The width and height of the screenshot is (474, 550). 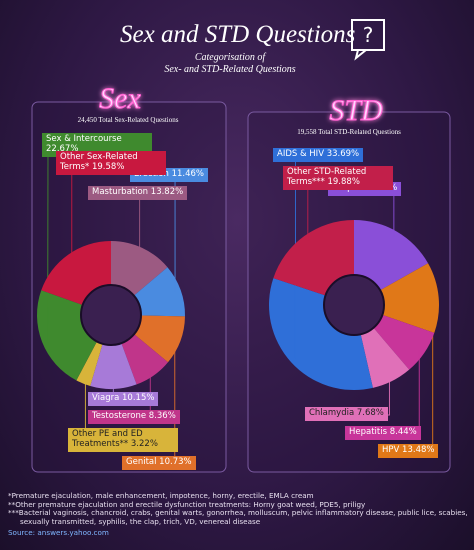 I want to click on category-label: Other Sex-Related Terms*, so click(x=99, y=162).